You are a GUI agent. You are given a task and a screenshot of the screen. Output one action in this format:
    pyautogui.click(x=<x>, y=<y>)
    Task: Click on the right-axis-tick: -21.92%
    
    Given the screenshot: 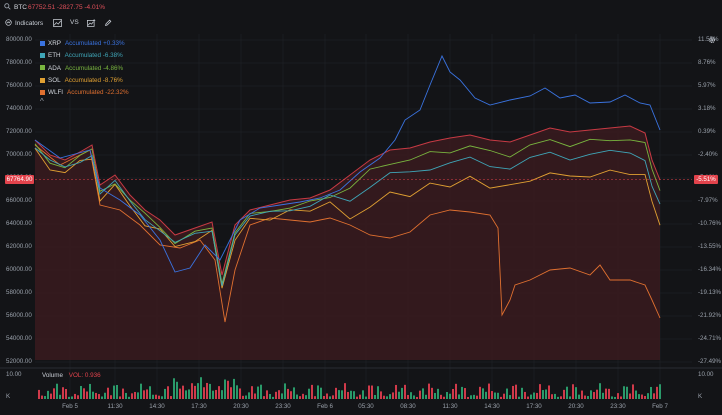 What is the action you would take?
    pyautogui.click(x=710, y=315)
    